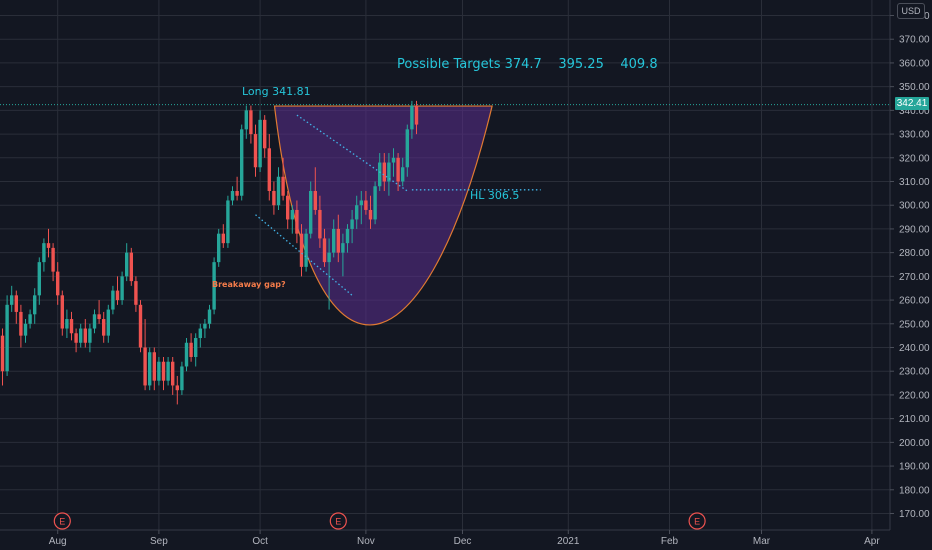  What do you see at coordinates (911, 11) in the screenshot?
I see `currency-label: USD` at bounding box center [911, 11].